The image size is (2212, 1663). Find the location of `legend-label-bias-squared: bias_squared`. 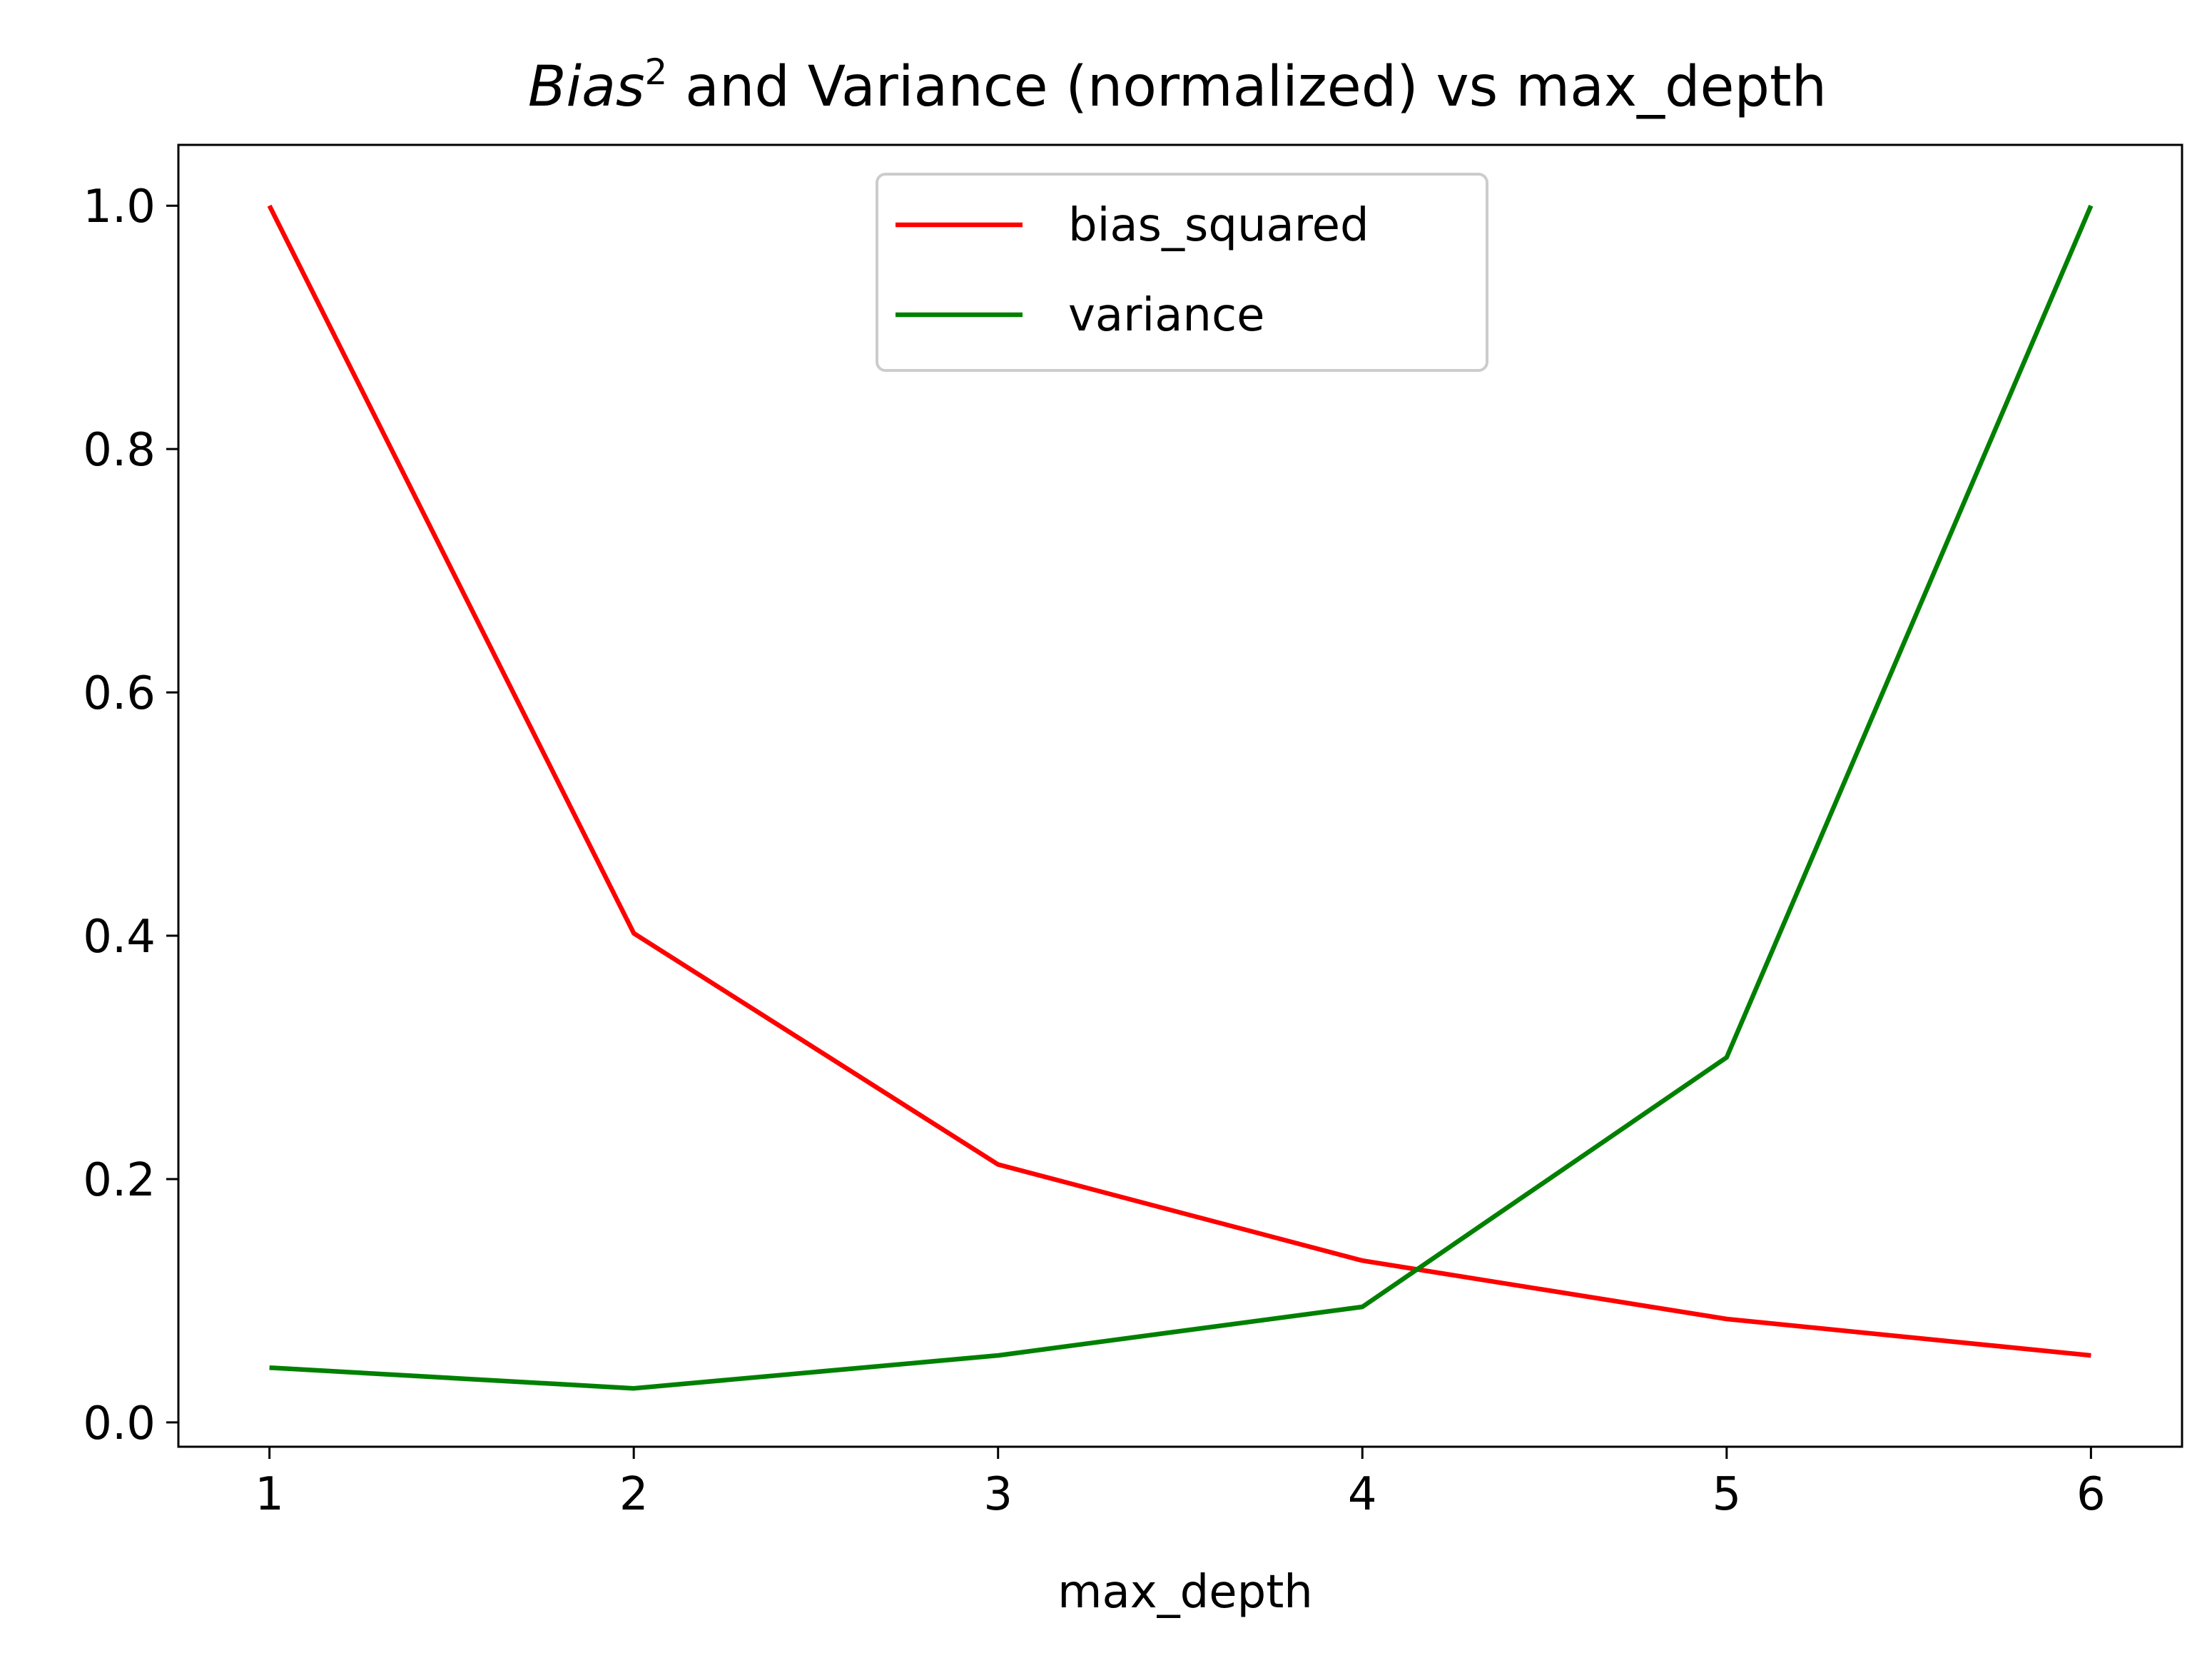

legend-label-bias-squared: bias_squared is located at coordinates (1218, 225).